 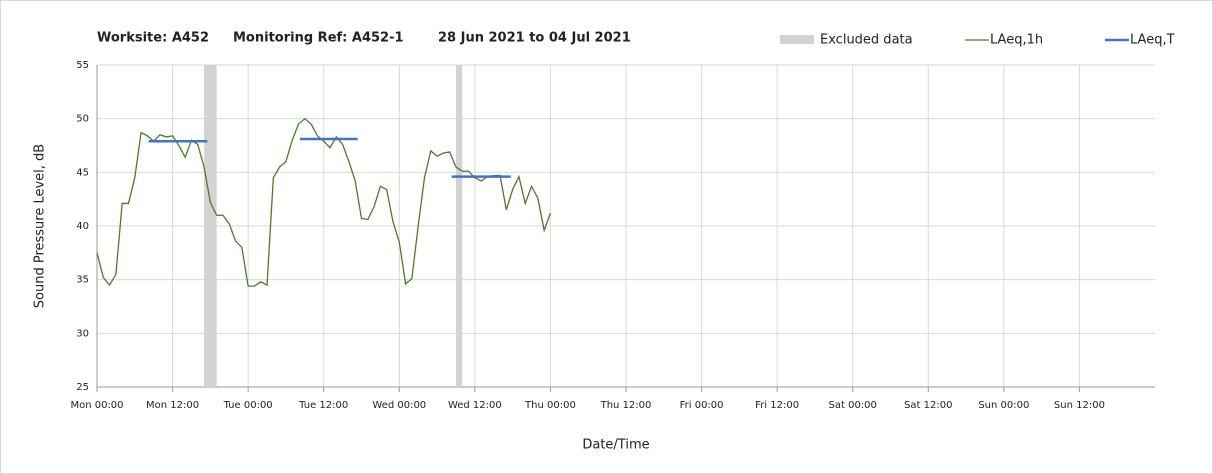 I want to click on legend-label: LAeq,T, so click(x=1152, y=40).